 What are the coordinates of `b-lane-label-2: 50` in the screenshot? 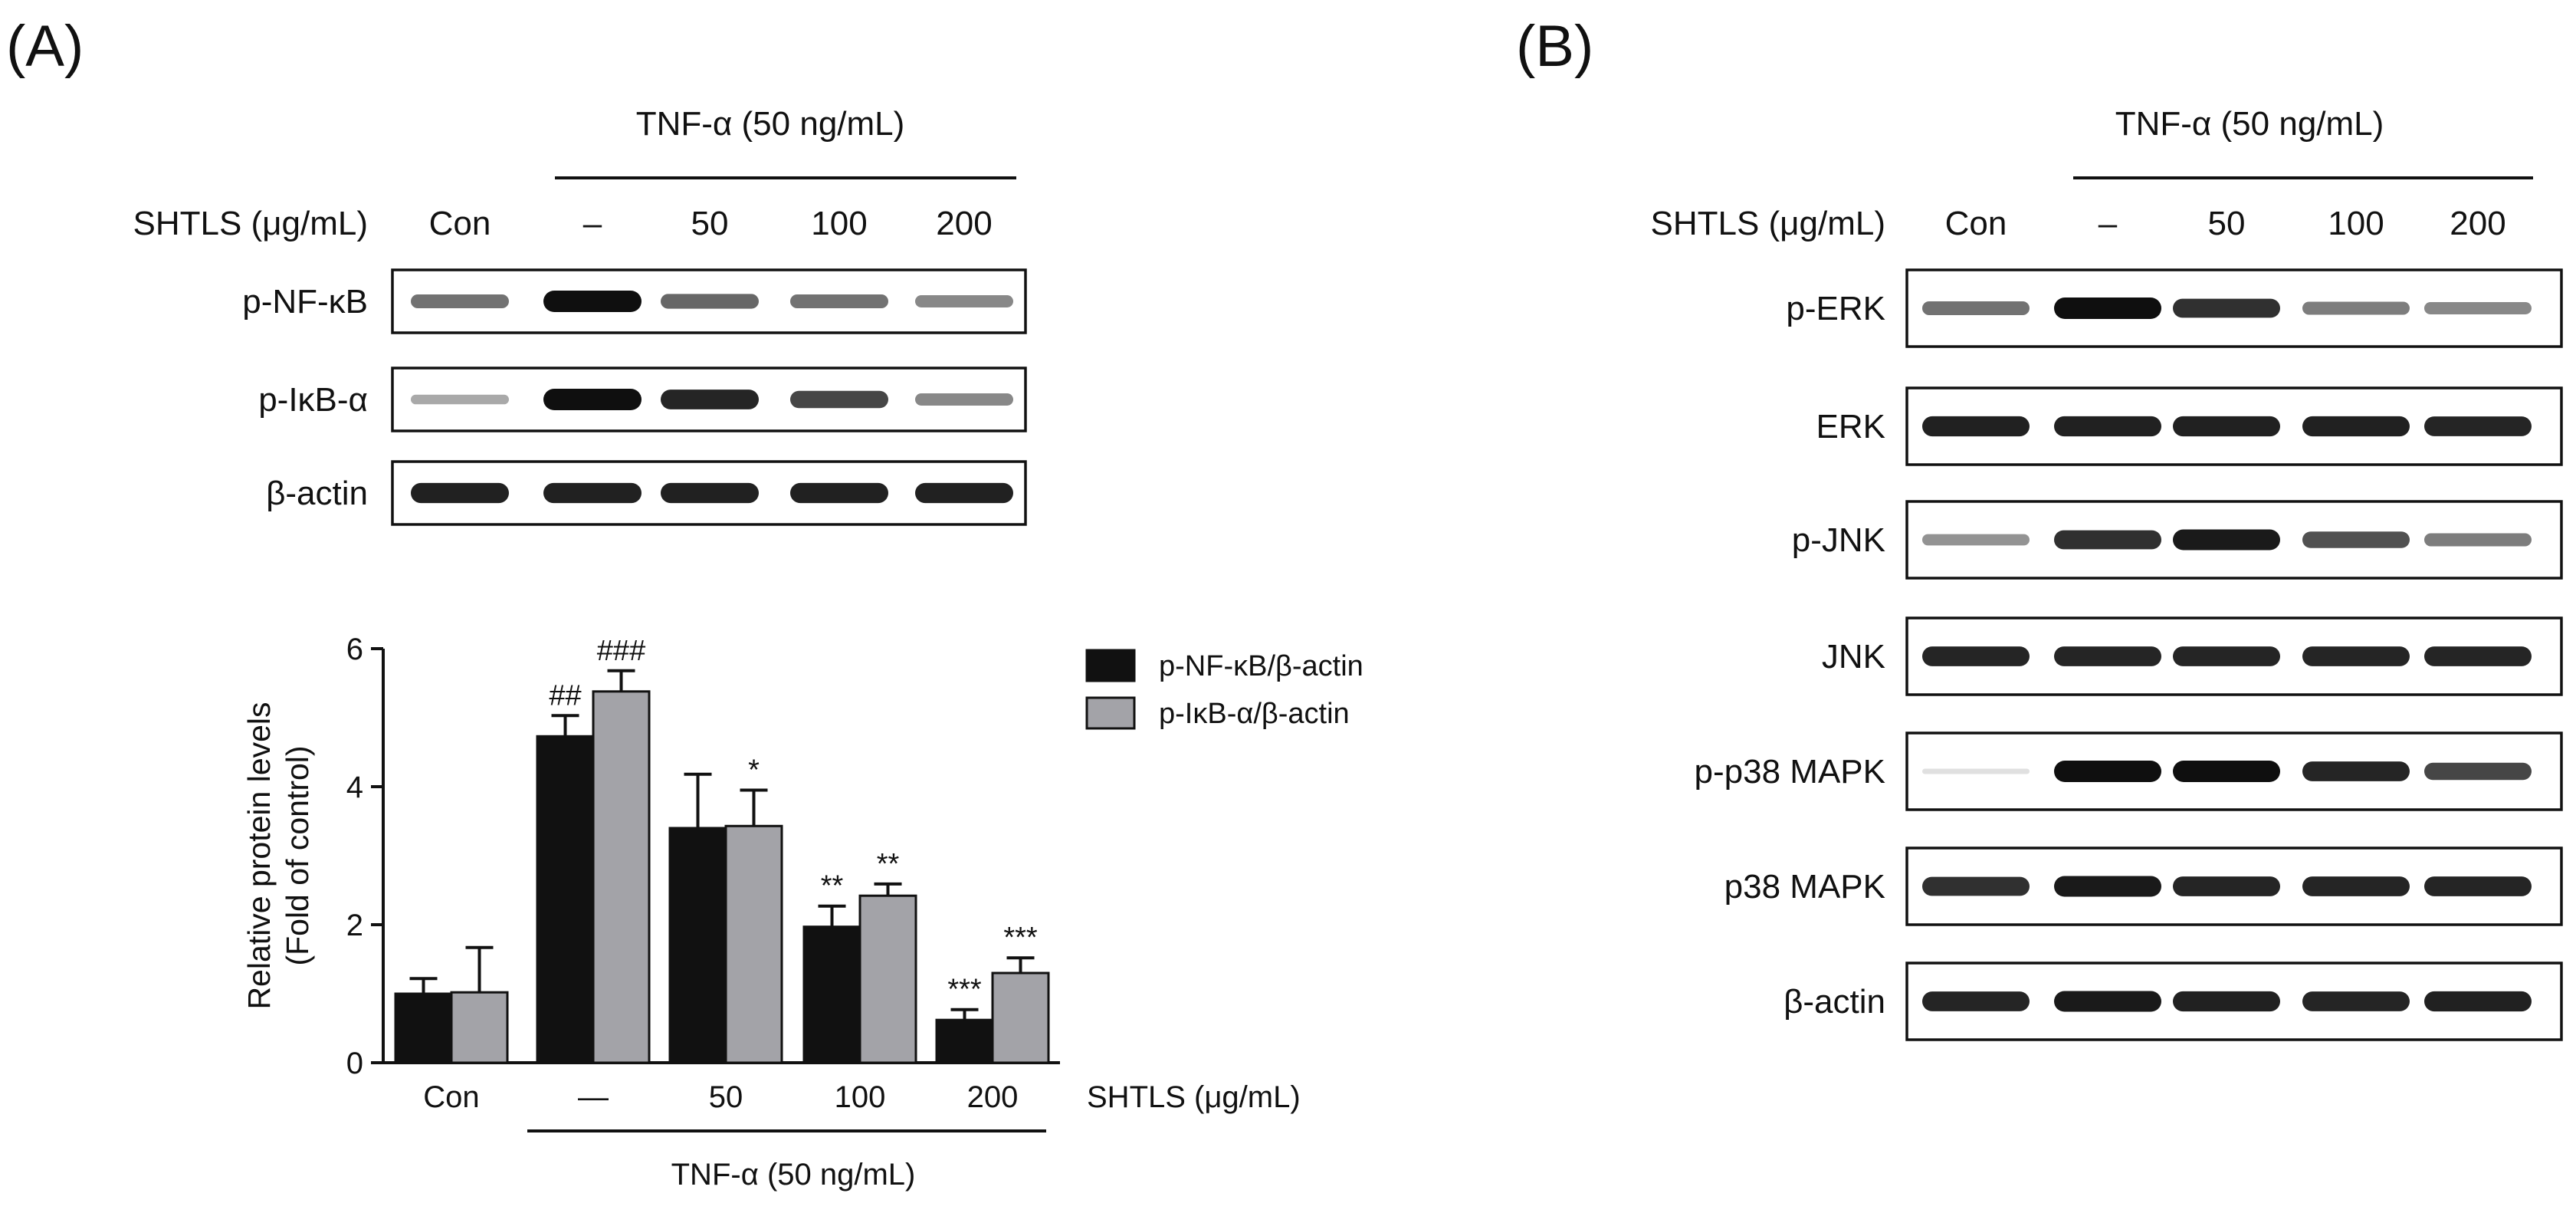 It's located at (2227, 223).